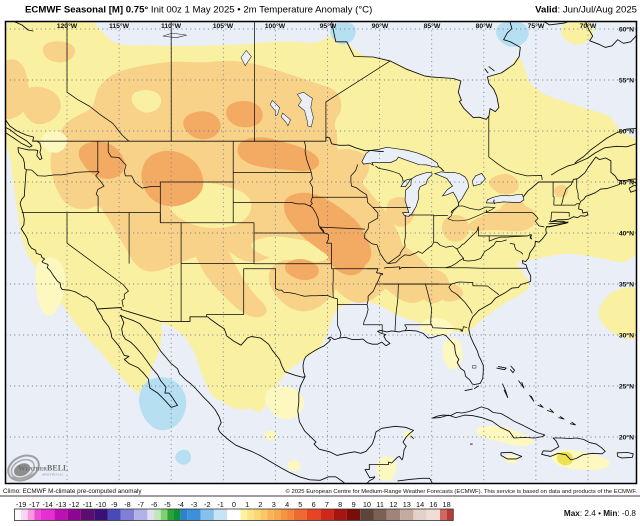 Image resolution: width=640 pixels, height=526 pixels. Describe the element at coordinates (626, 438) in the screenshot. I see `svg-text: 20°N` at that location.